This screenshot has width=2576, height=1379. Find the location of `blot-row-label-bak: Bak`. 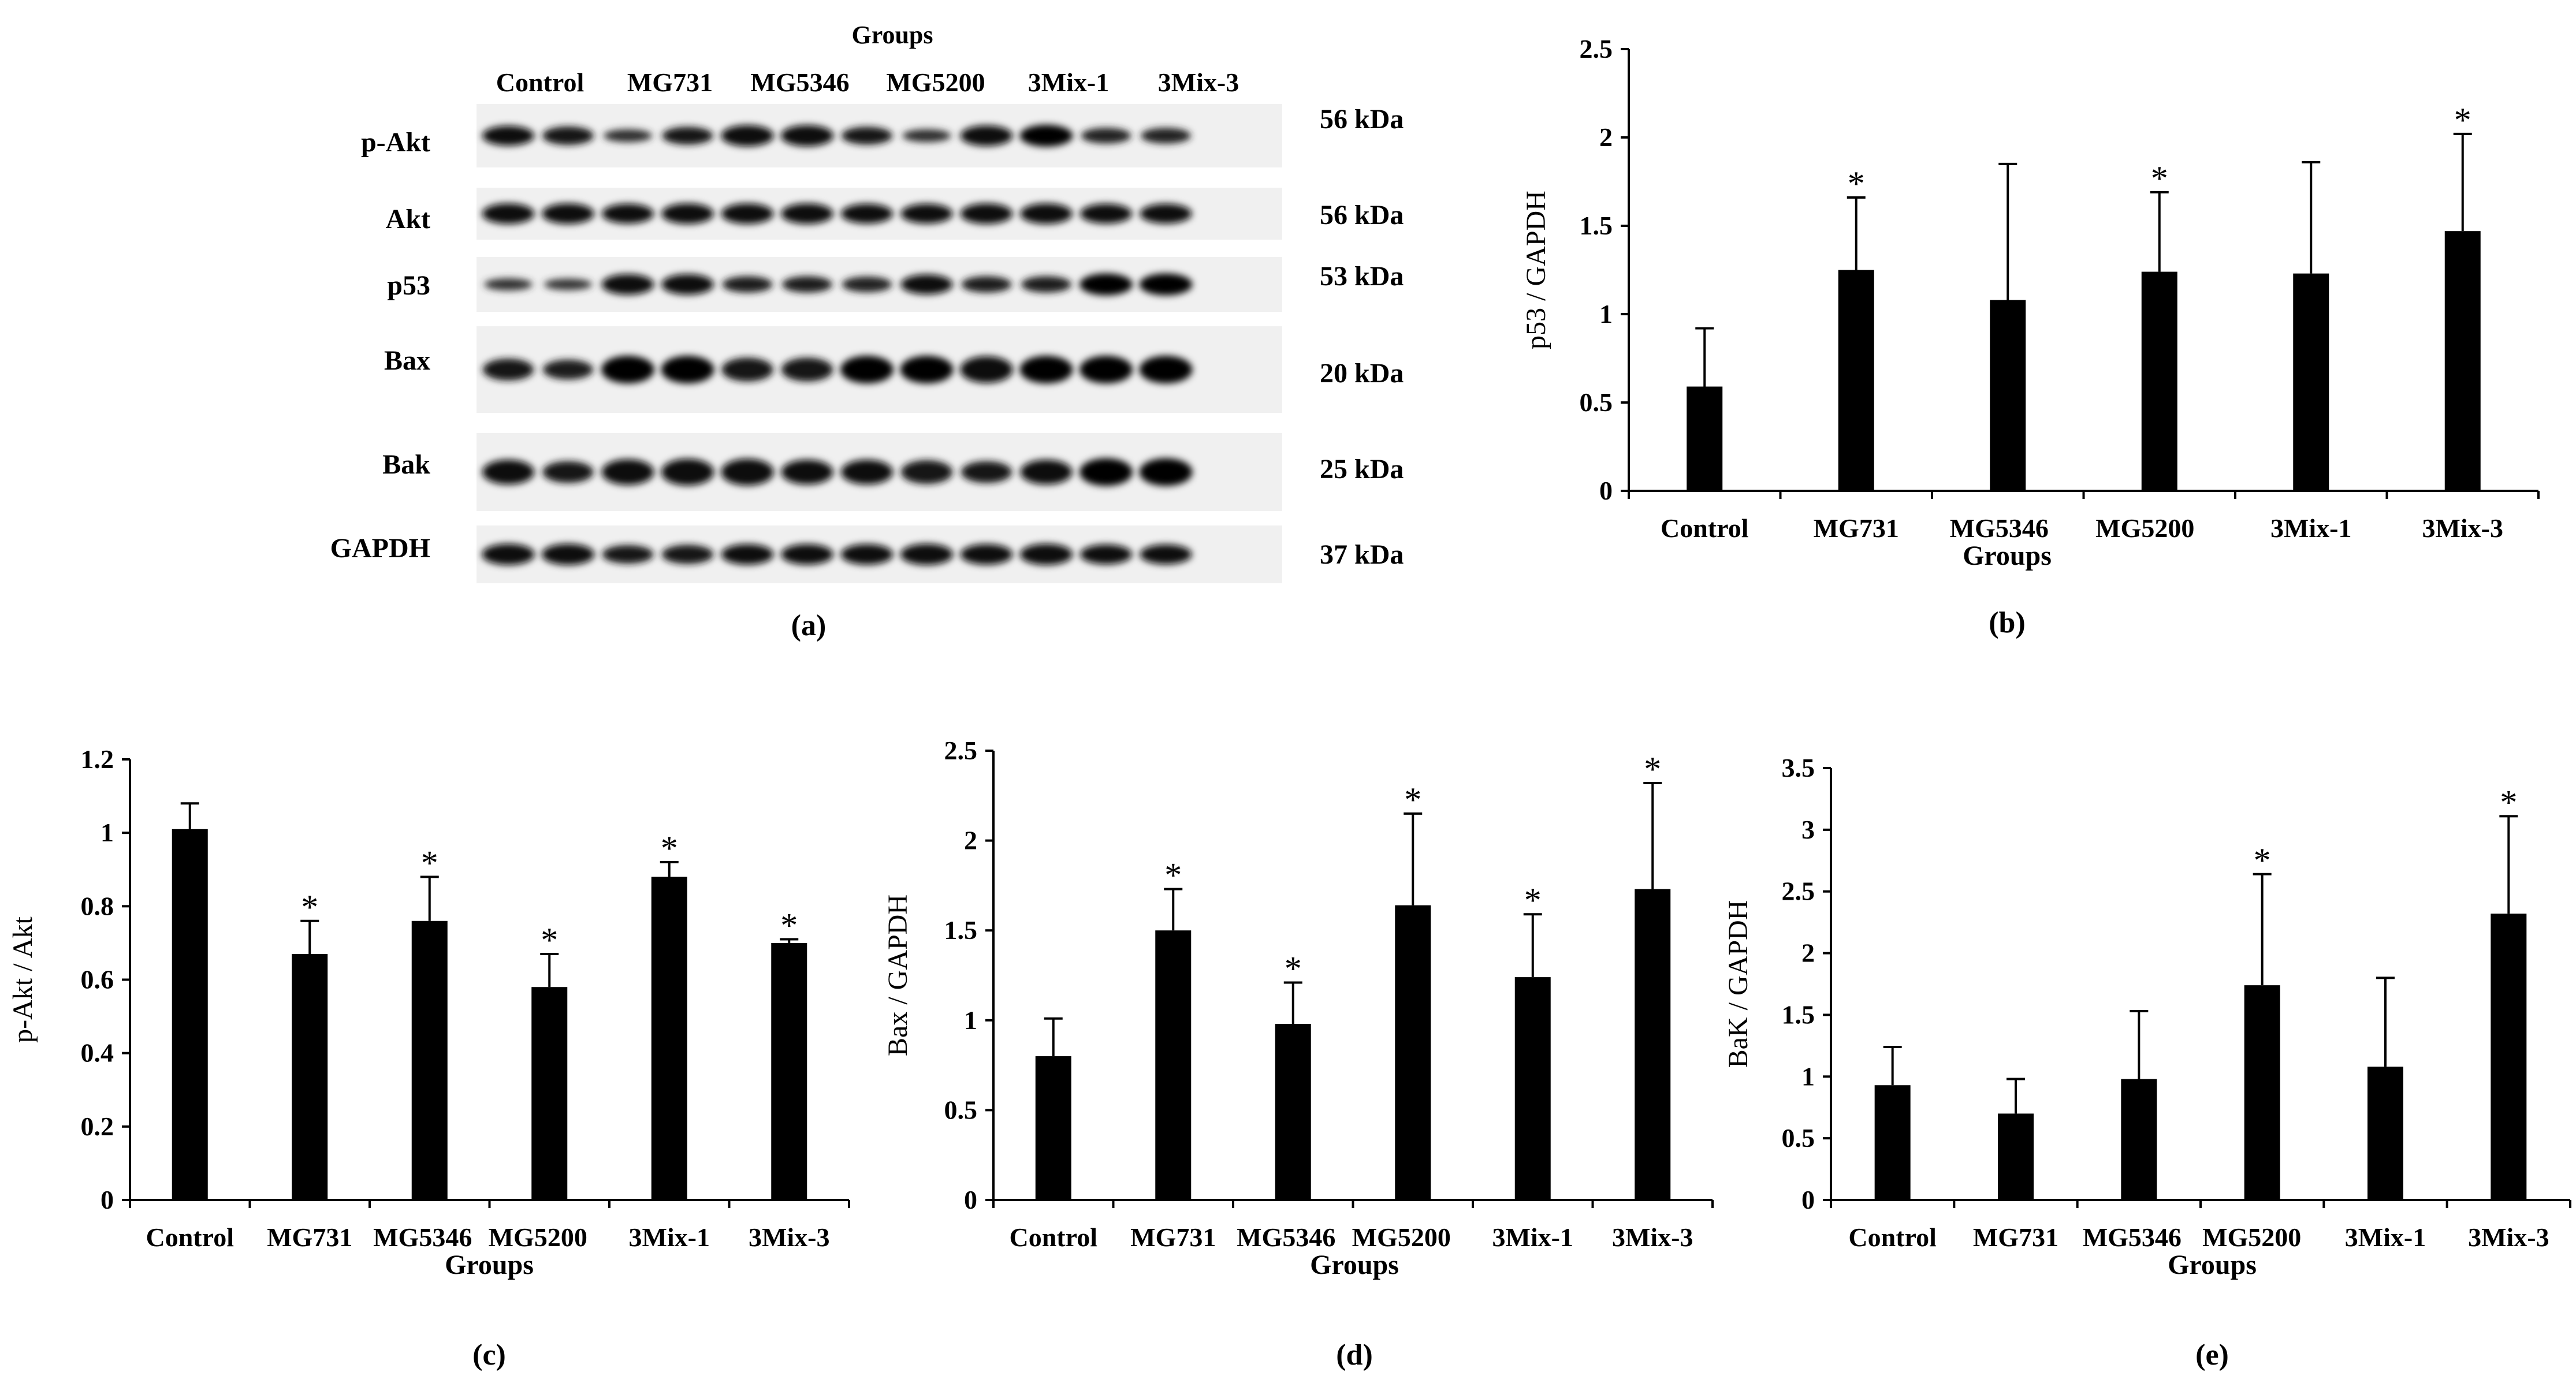

blot-row-label-bak: Bak is located at coordinates (406, 464).